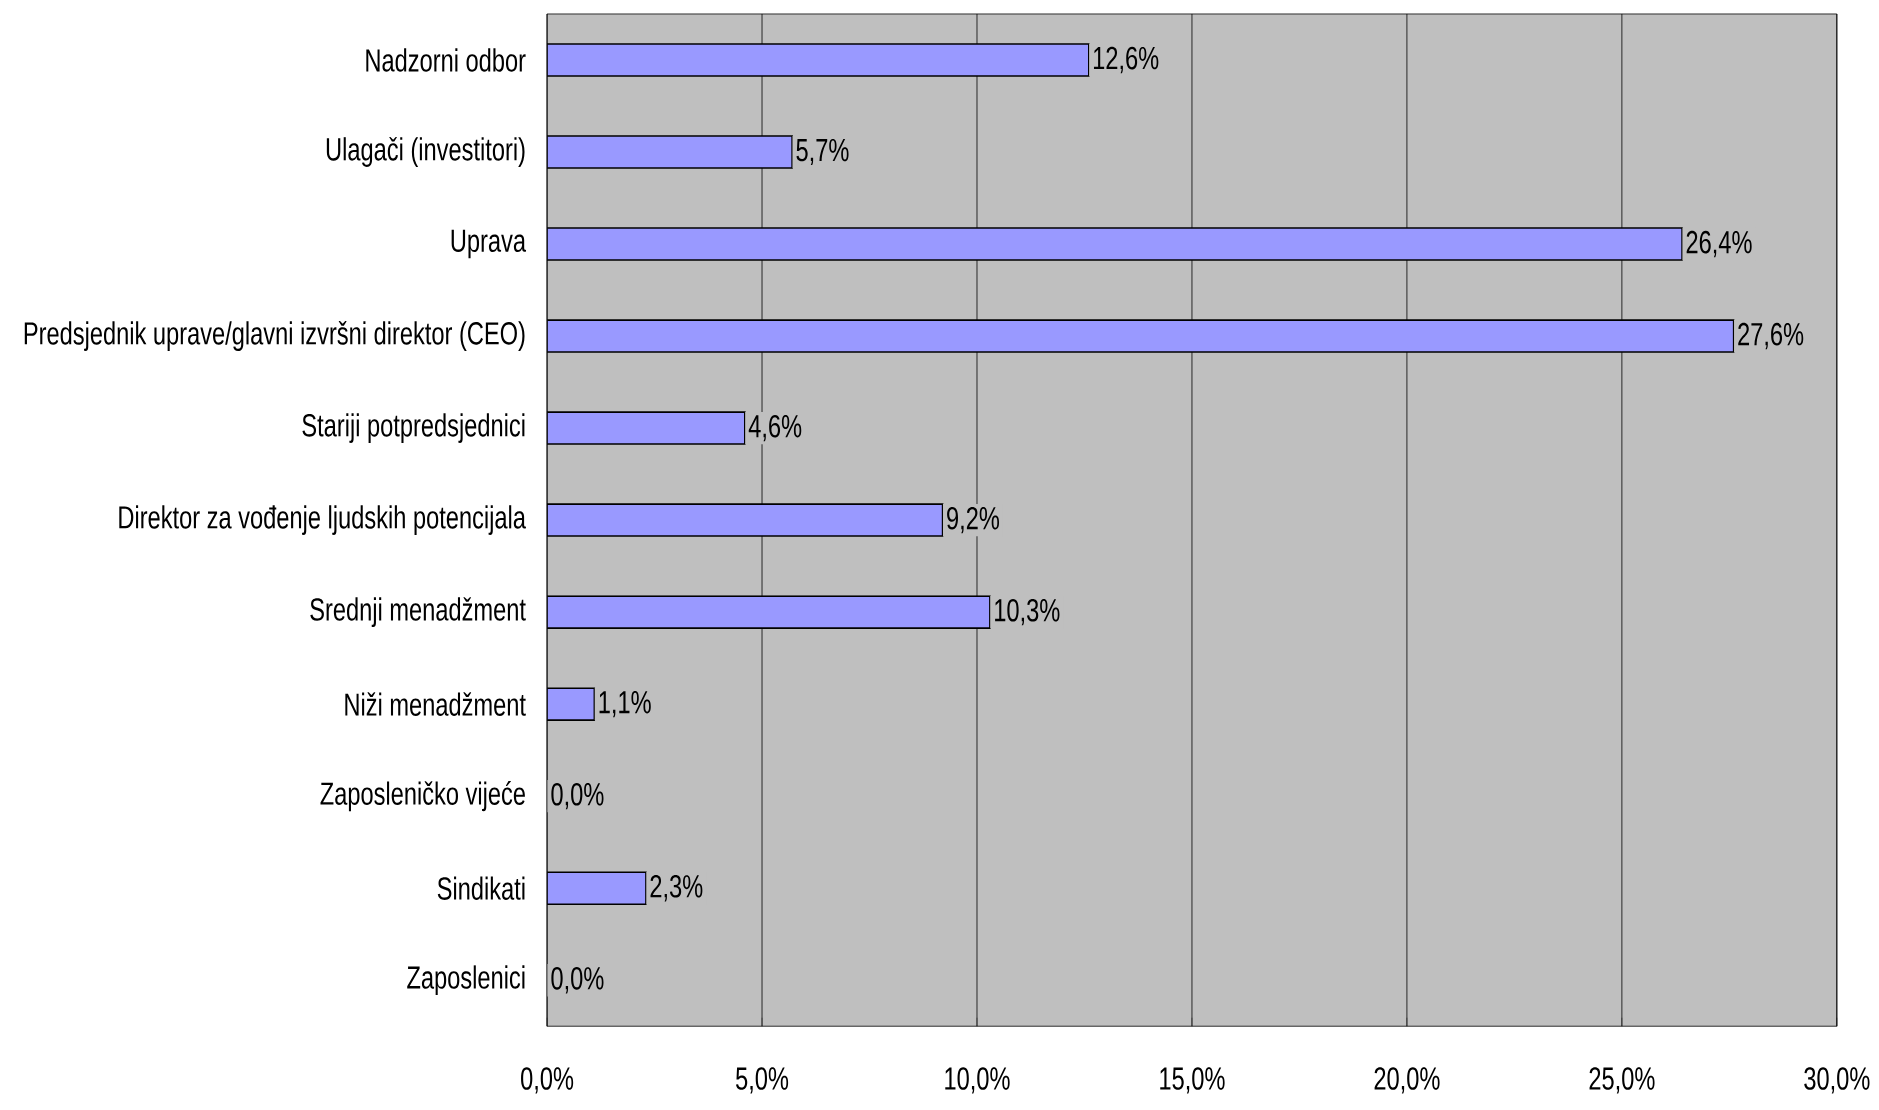  I want to click on y-tick-label: Zaposleničko vijeće, so click(422, 796).